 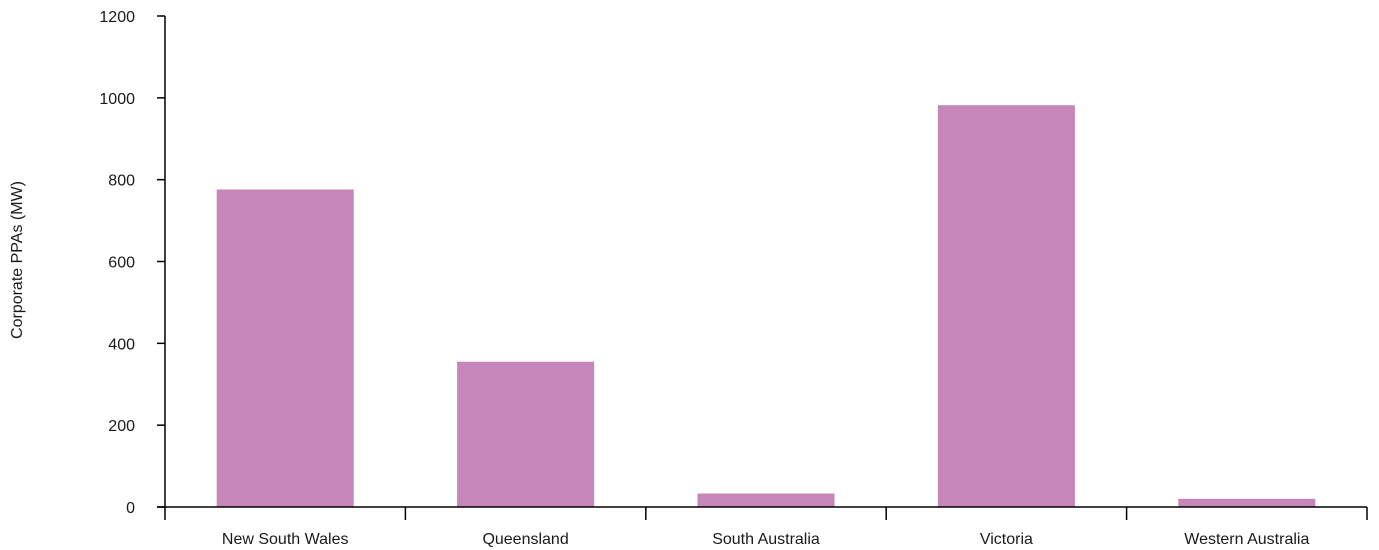 I want to click on y-tick-label-4: 800, so click(x=121, y=181).